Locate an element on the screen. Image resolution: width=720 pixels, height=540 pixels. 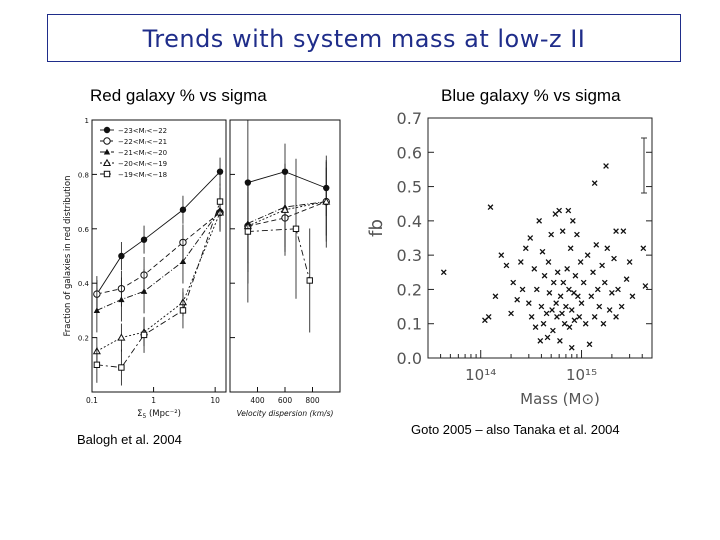
x-tick-label: 10¹⁵ is located at coordinates (581, 375).